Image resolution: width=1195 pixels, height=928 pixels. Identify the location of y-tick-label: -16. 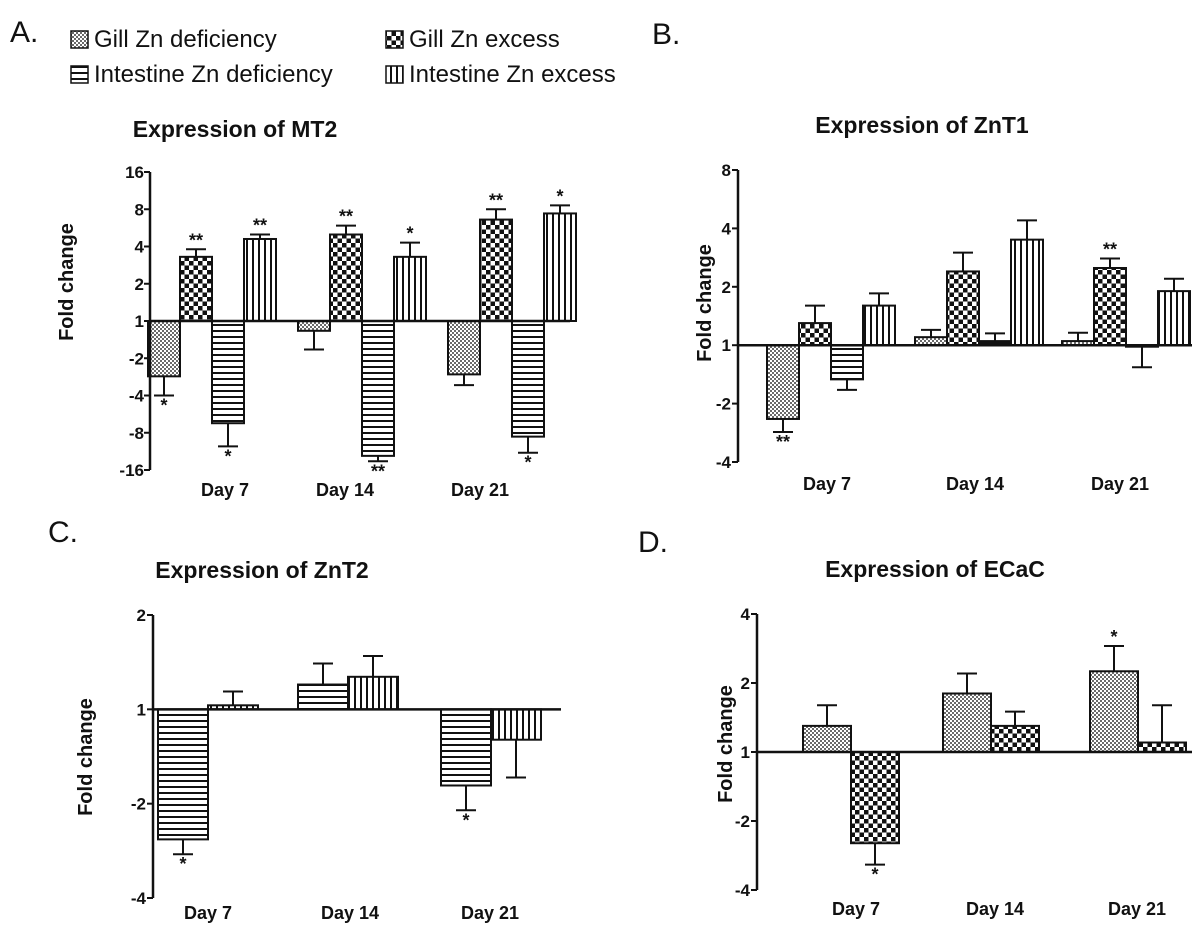
(131, 470).